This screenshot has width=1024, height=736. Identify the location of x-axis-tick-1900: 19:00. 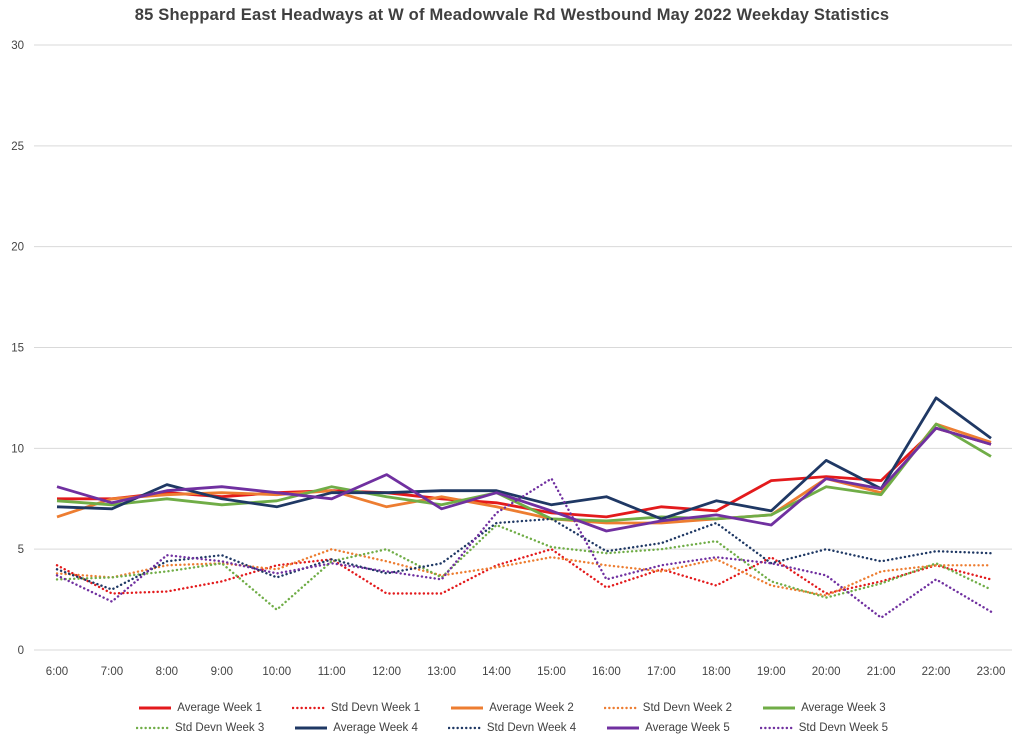
(771, 672).